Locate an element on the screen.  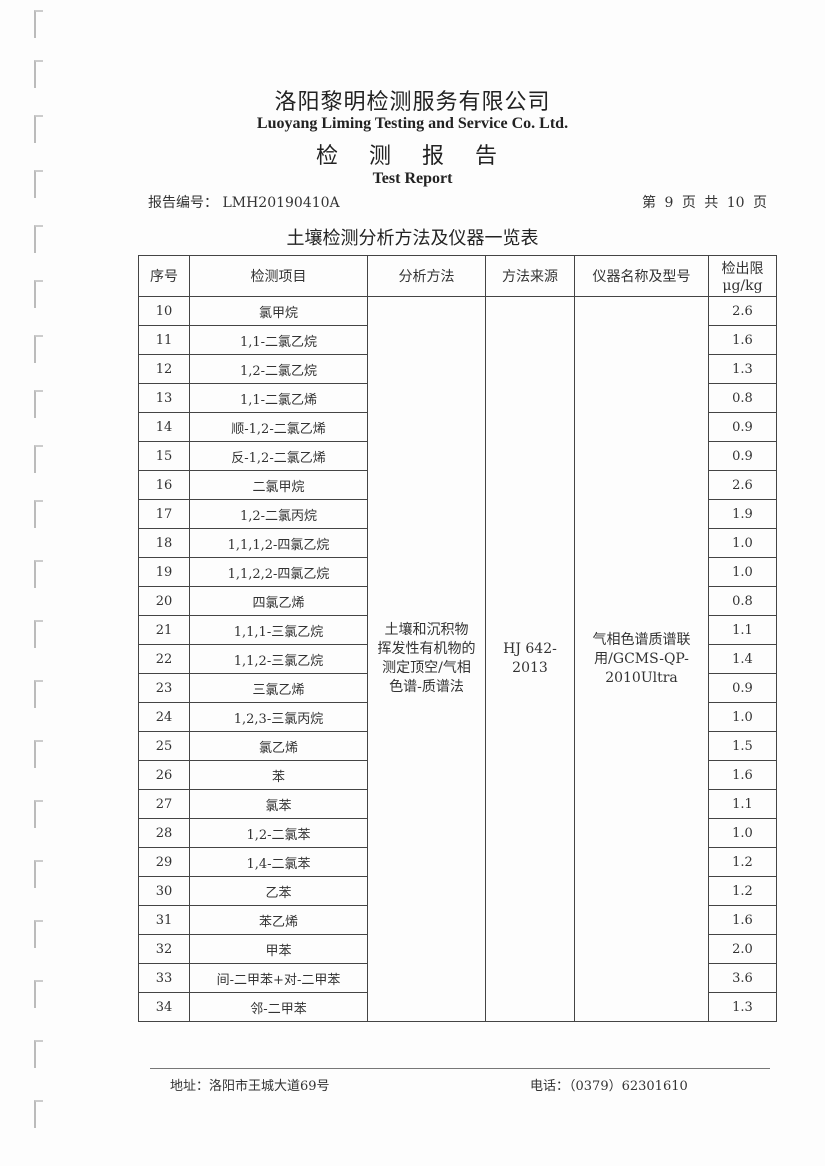
table-row: 28 1,2-二氯苯 1.0 is located at coordinates (457, 833).